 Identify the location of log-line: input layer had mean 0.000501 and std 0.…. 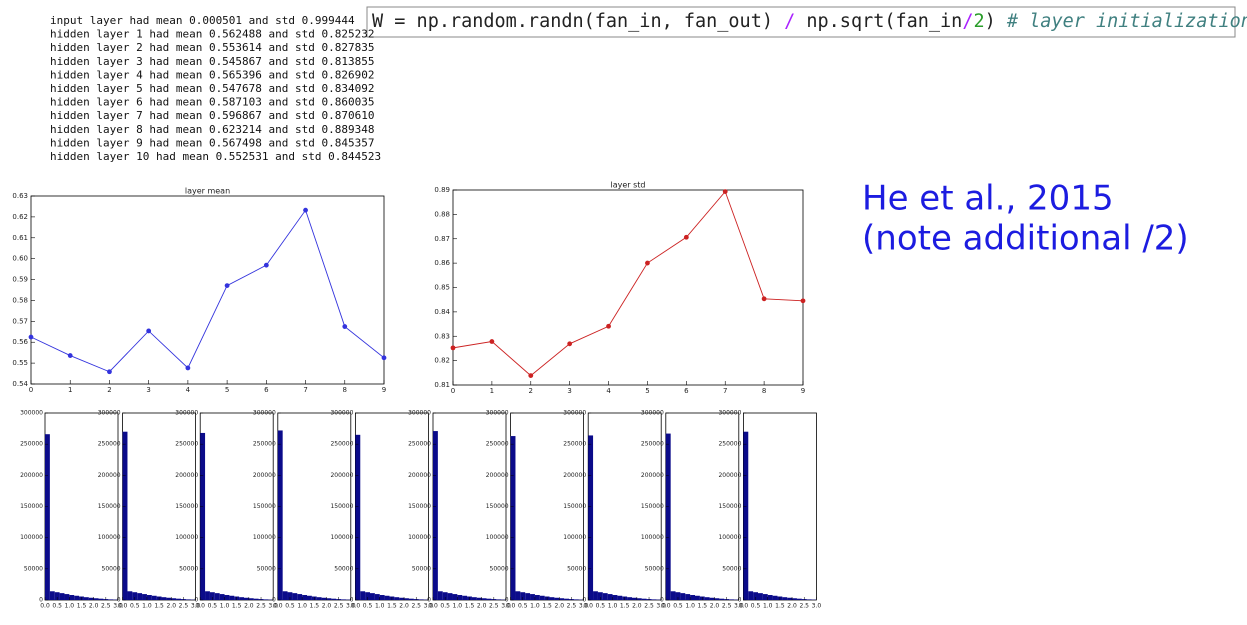
(202, 20).